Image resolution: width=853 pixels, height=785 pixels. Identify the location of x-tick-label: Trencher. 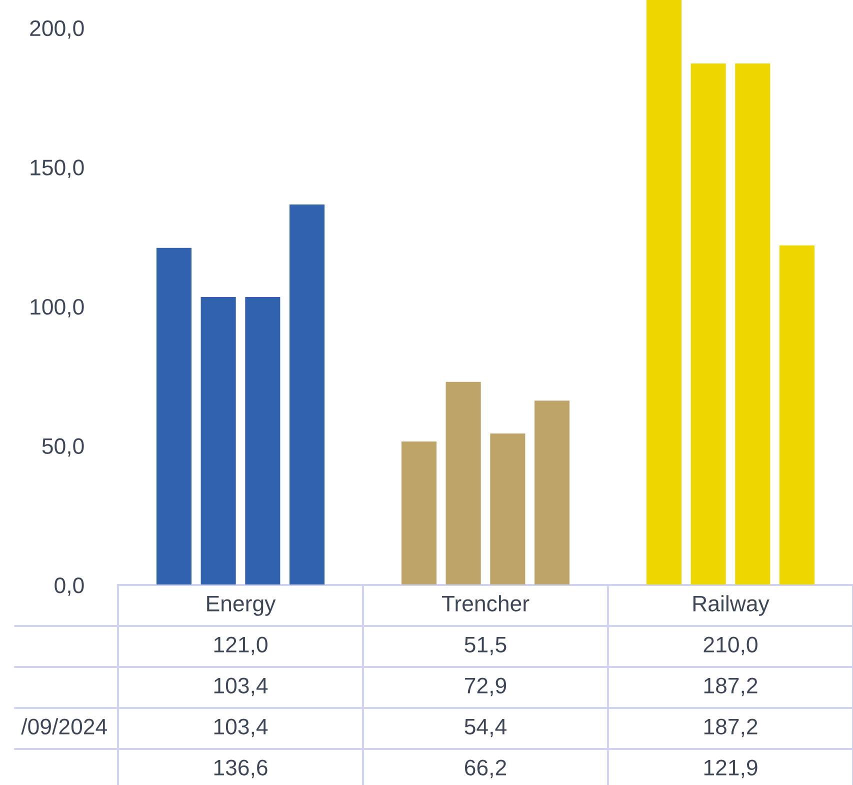
(486, 603).